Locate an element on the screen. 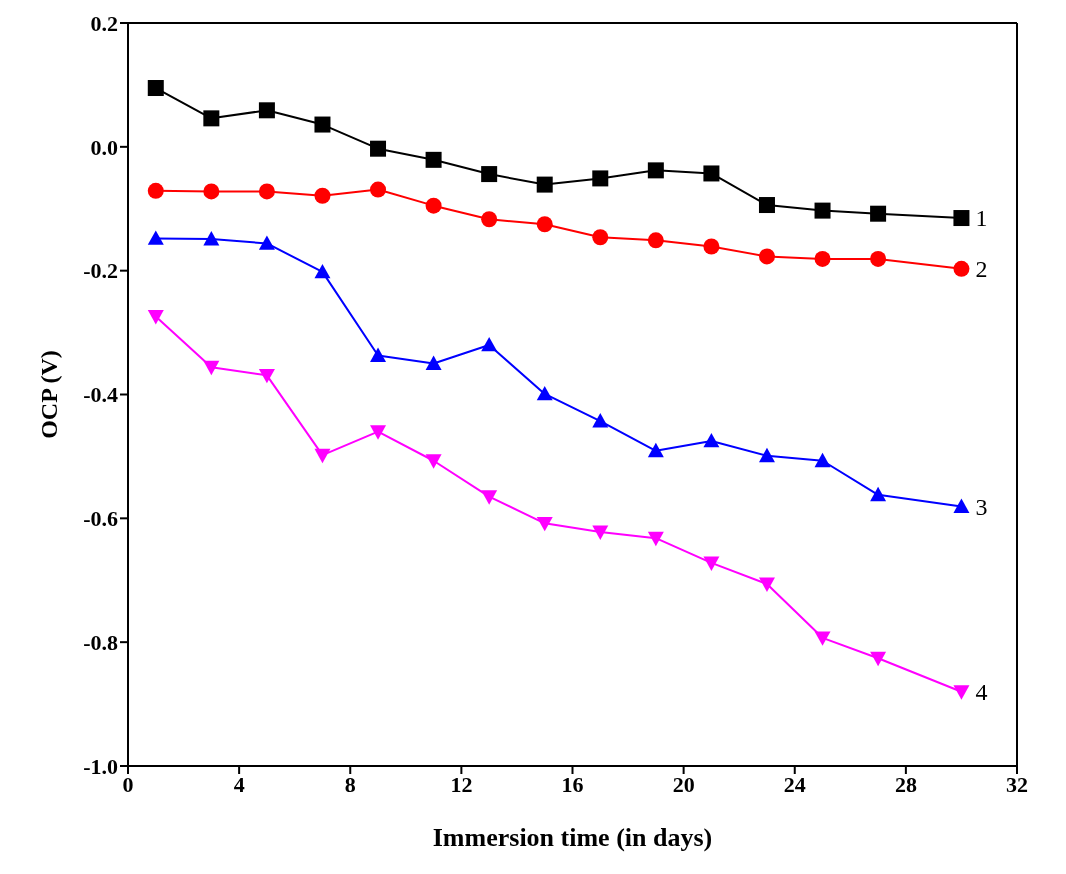 The image size is (1066, 874). x-tick-label: 8 is located at coordinates (350, 784).